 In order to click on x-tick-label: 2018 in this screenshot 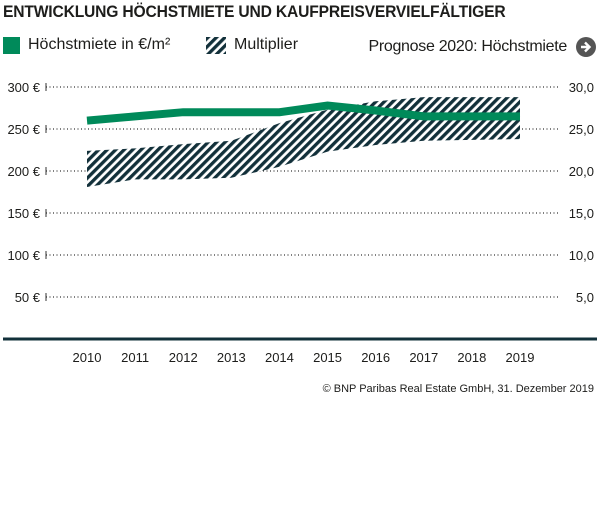, I will do `click(471, 357)`.